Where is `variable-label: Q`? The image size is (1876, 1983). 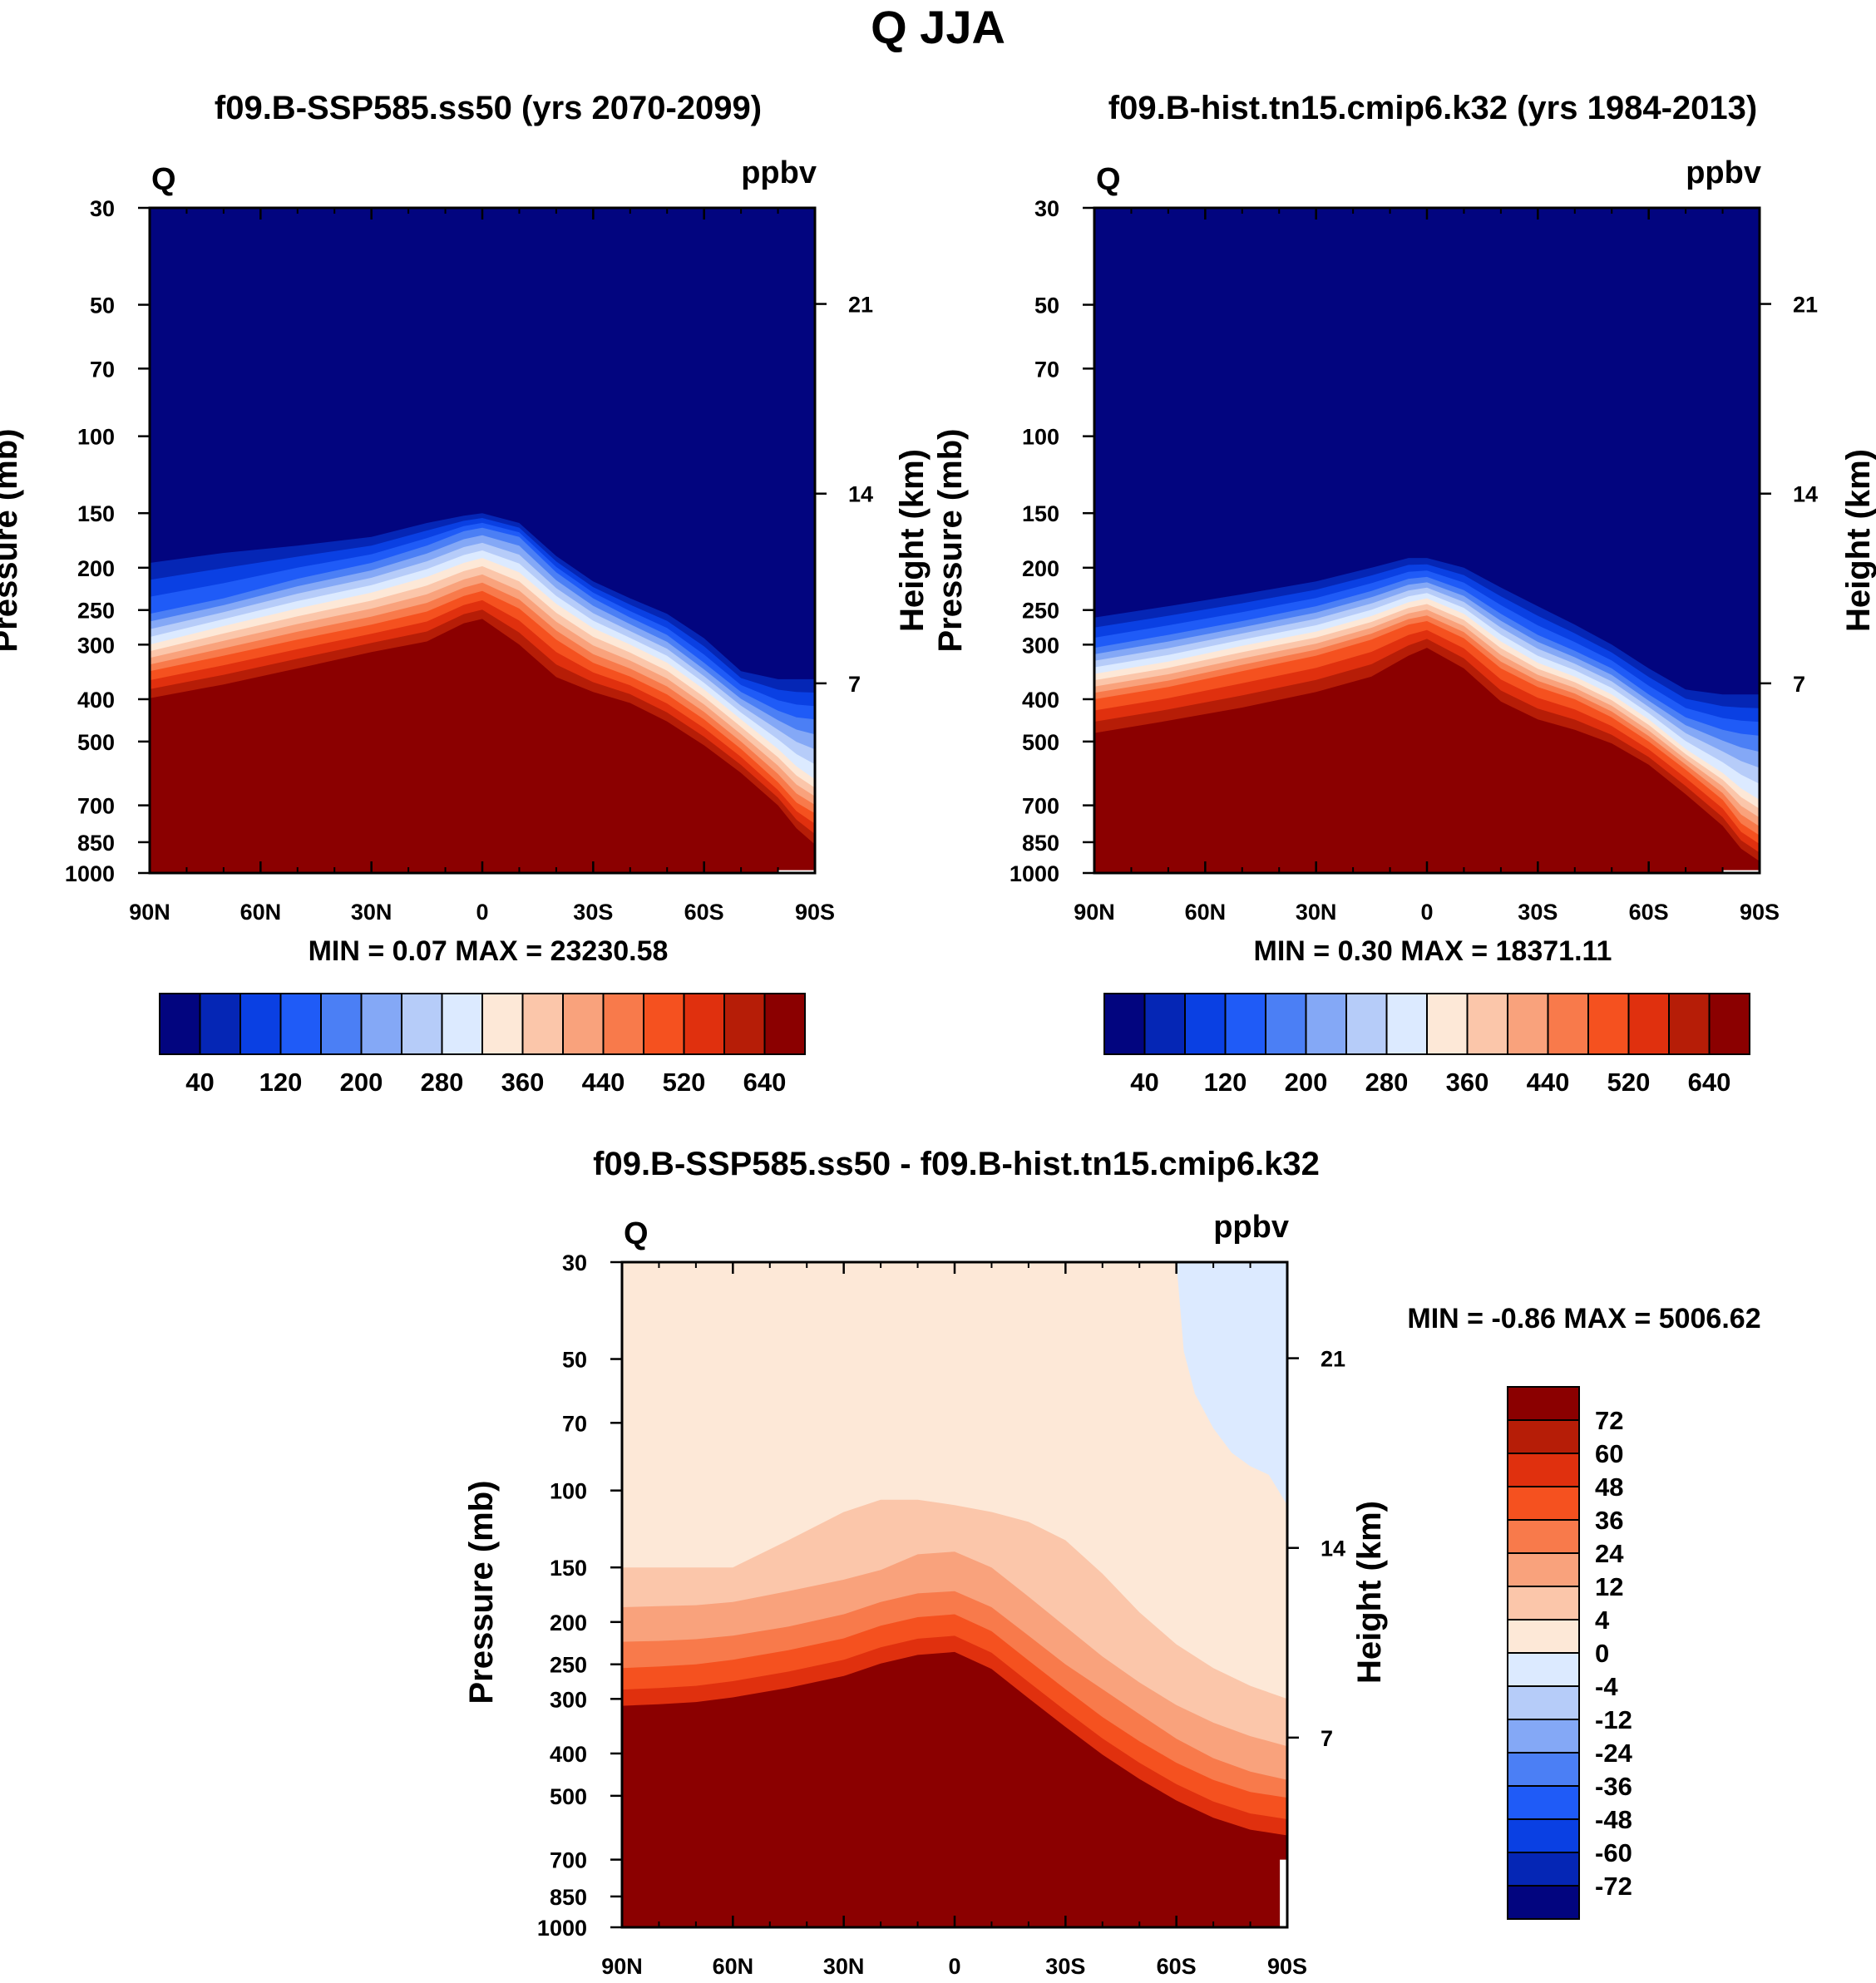 variable-label: Q is located at coordinates (1108, 179).